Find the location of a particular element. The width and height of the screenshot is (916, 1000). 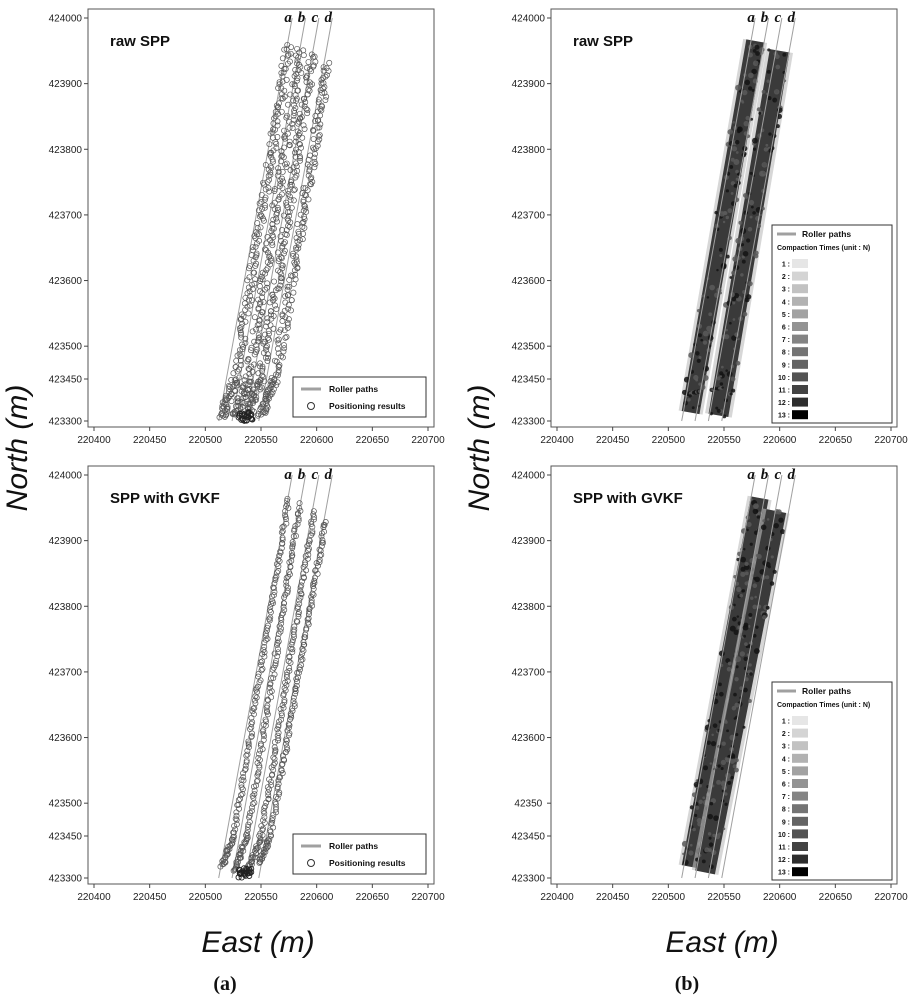

y-tick-label: 423500 is located at coordinates (66, 804).